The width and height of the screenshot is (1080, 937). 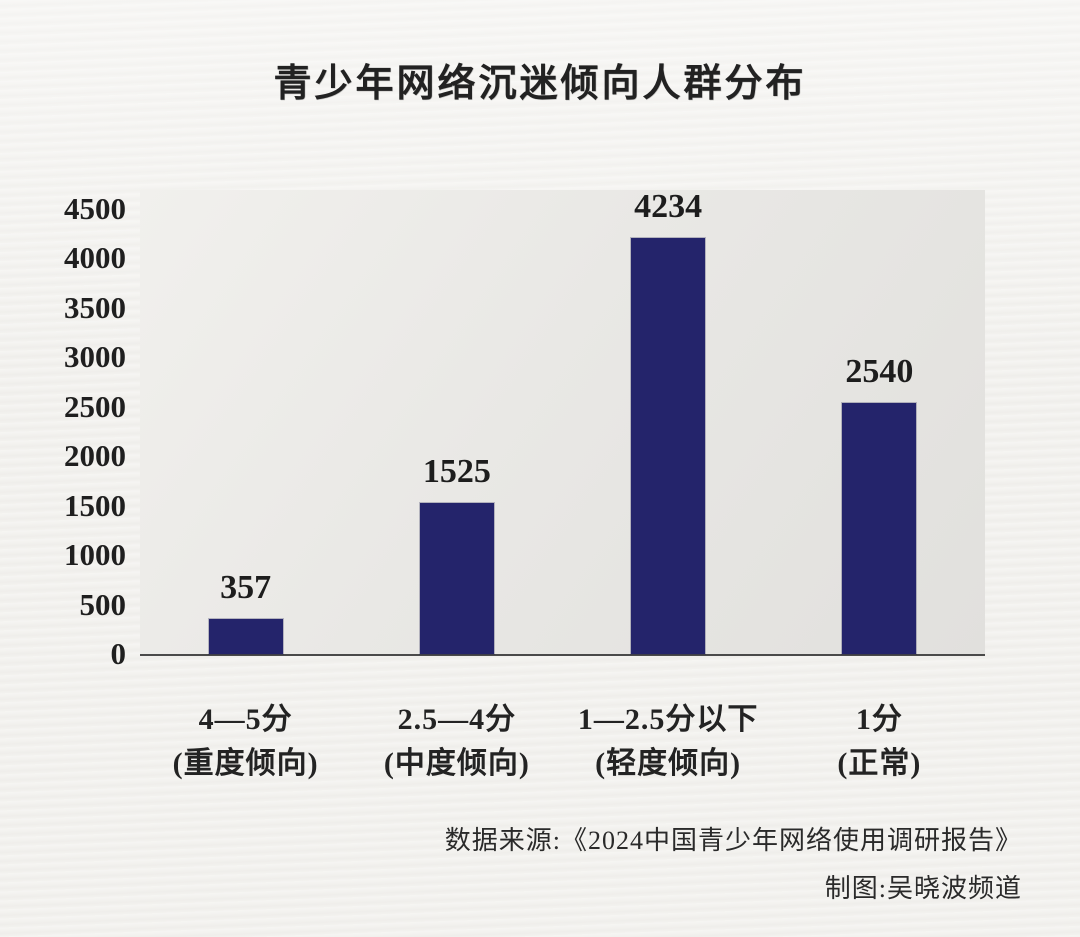 What do you see at coordinates (923, 888) in the screenshot?
I see `credit-text: 制图:吴晓波频道` at bounding box center [923, 888].